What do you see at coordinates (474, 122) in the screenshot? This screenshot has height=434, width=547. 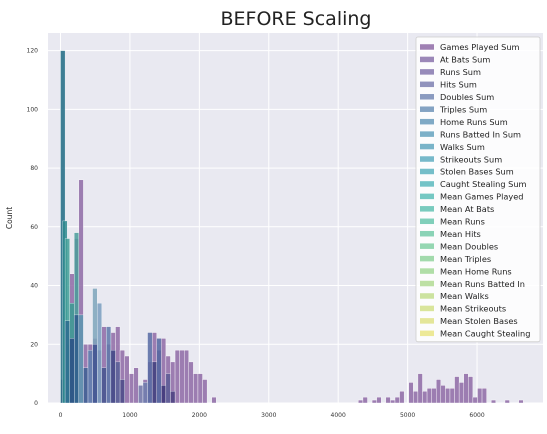 I see `legend-label-6: Home Runs Sum` at bounding box center [474, 122].